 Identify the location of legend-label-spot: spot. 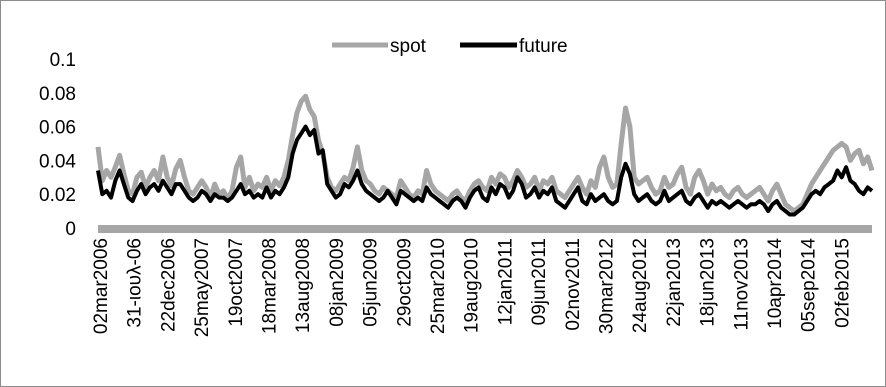
(408, 46).